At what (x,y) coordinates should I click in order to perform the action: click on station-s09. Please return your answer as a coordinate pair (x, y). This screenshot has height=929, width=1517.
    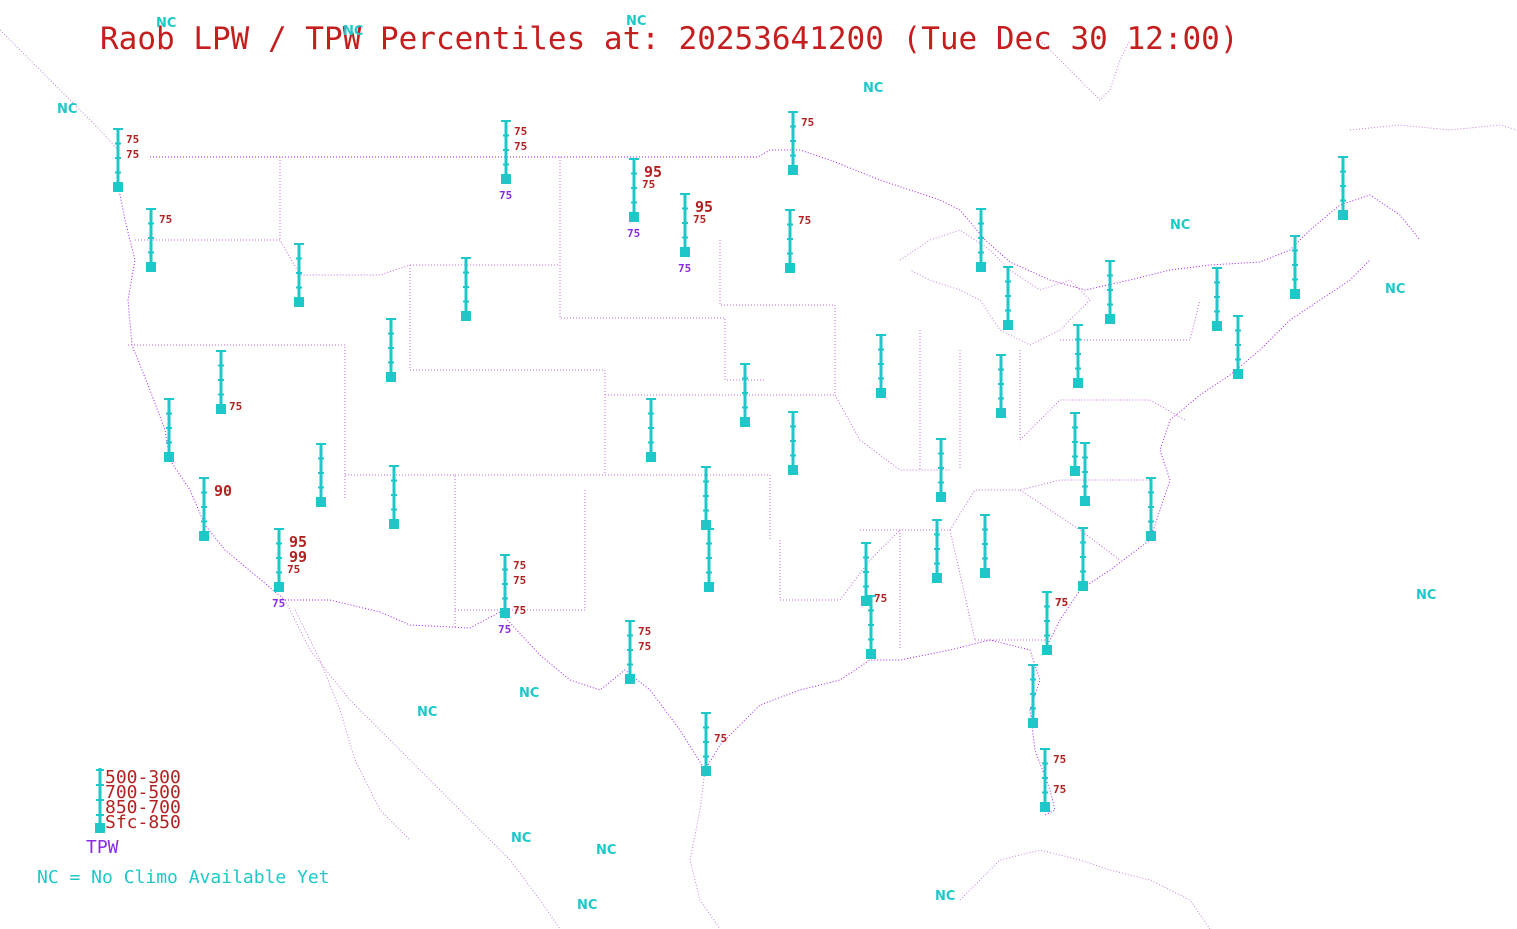
    Looking at the image, I should click on (466, 289).